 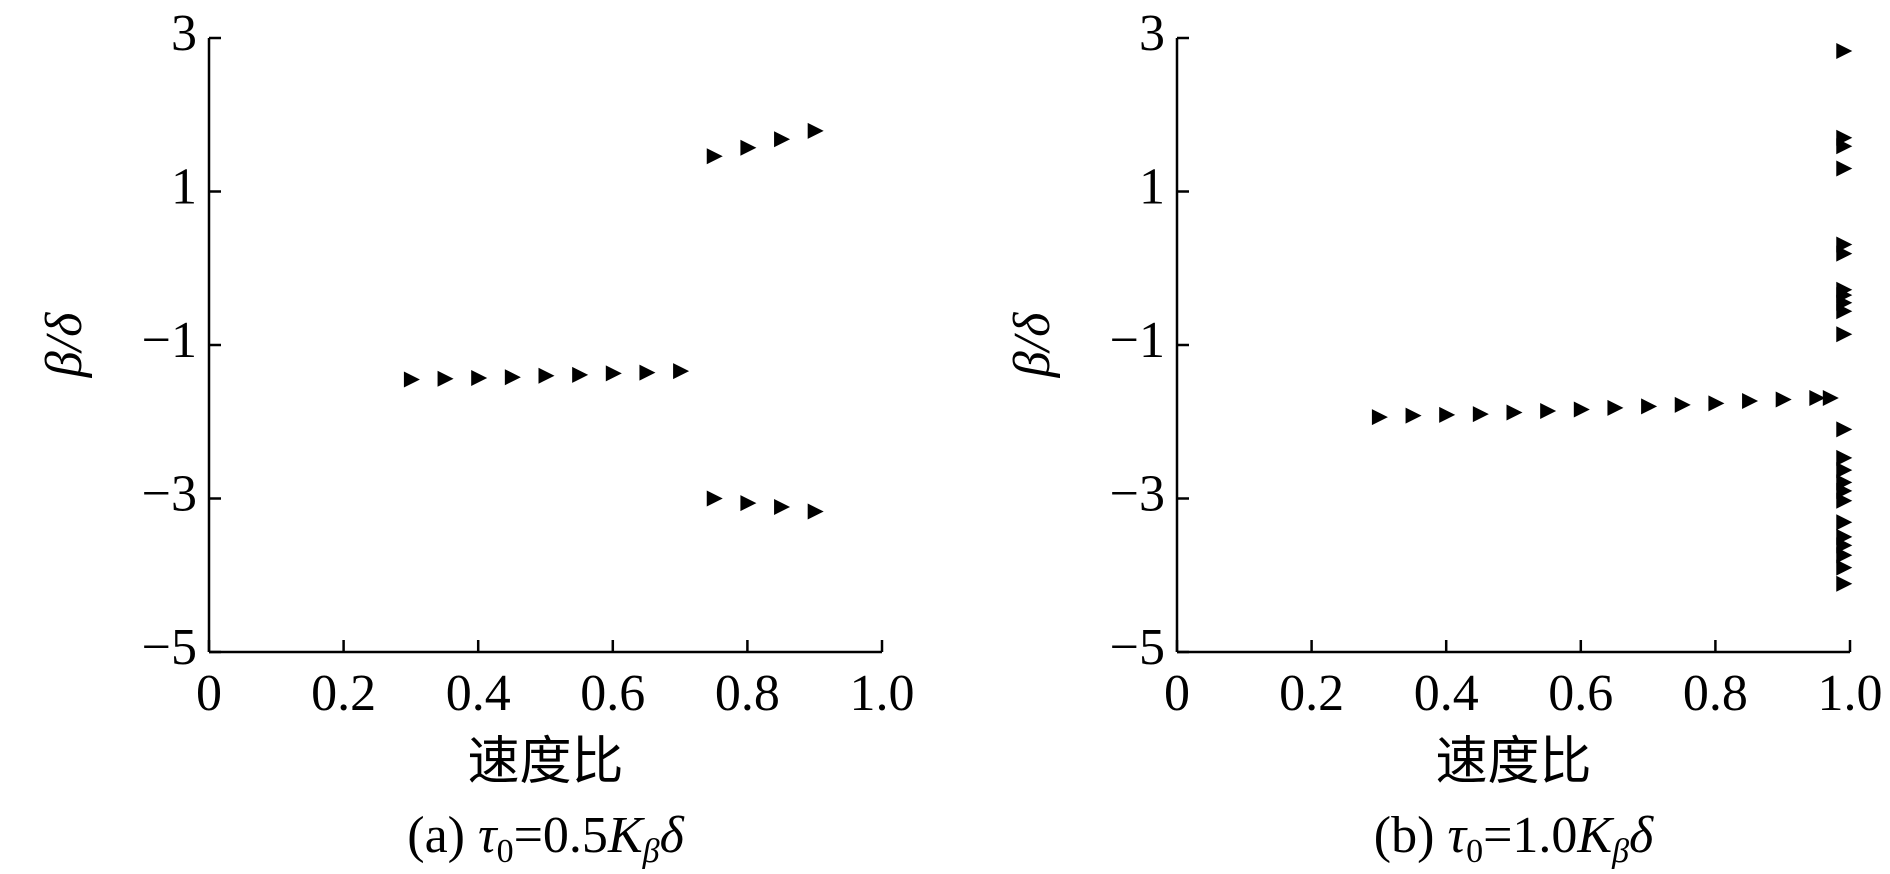 What do you see at coordinates (442, 835) in the screenshot?
I see `caption-part: (a)` at bounding box center [442, 835].